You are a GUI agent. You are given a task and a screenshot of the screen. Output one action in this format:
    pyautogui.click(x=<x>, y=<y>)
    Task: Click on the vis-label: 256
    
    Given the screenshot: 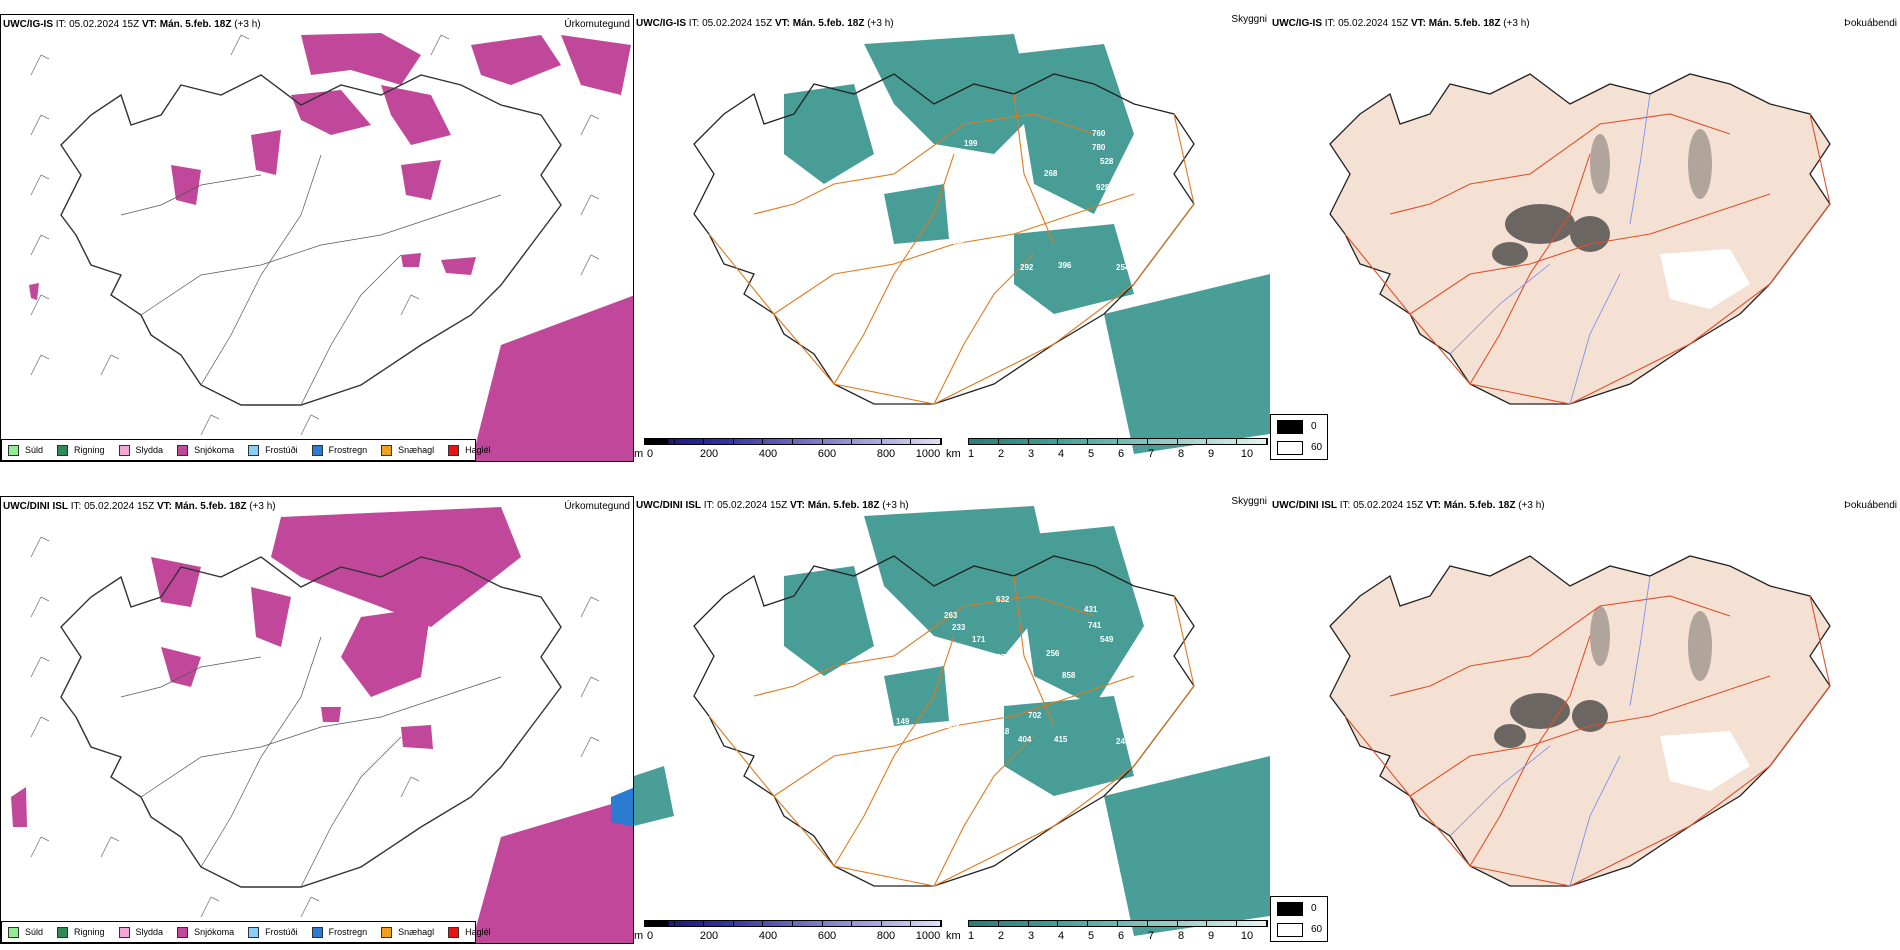 What is the action you would take?
    pyautogui.click(x=1053, y=653)
    